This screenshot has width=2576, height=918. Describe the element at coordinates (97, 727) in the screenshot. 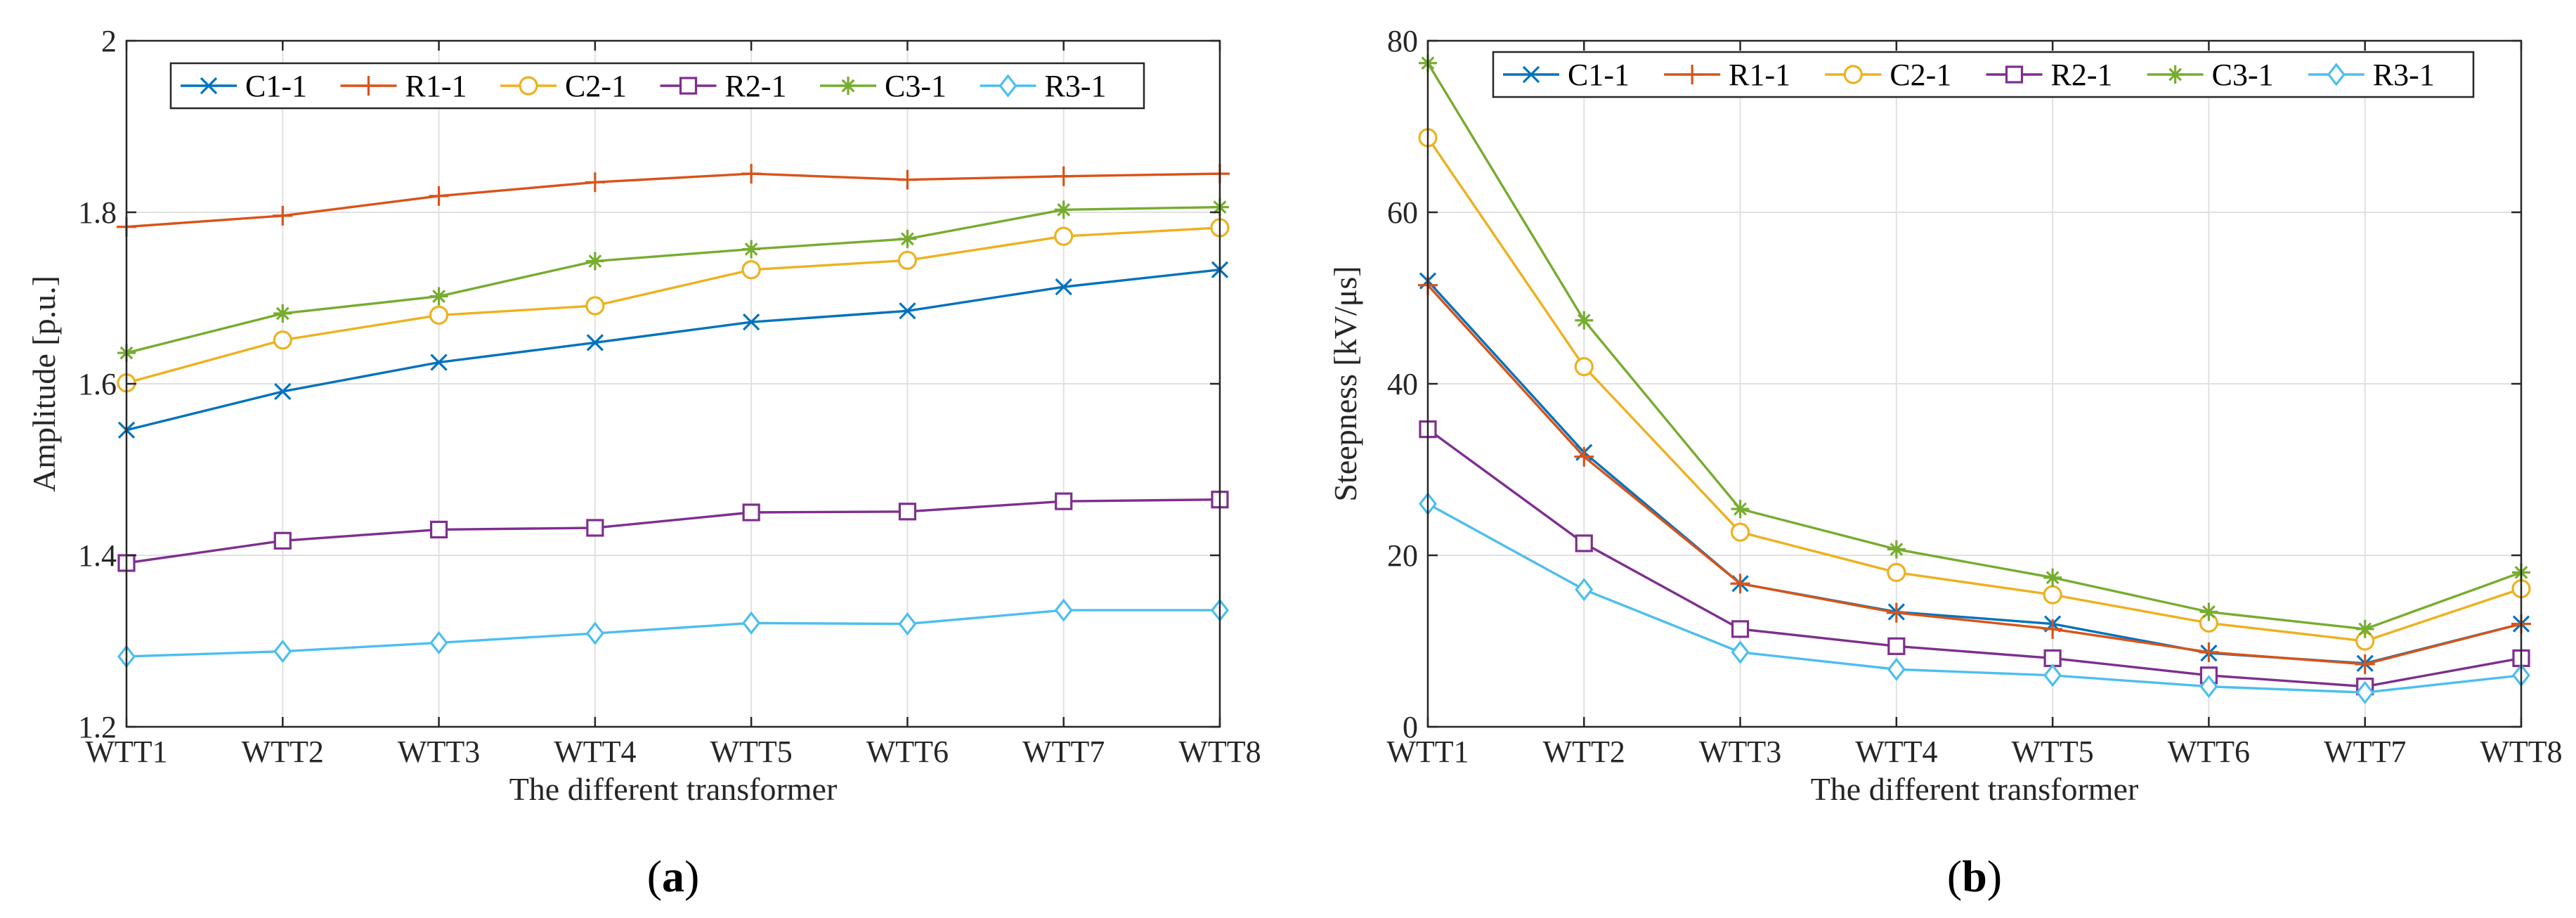

I see `y-tick-label: 1.2` at that location.